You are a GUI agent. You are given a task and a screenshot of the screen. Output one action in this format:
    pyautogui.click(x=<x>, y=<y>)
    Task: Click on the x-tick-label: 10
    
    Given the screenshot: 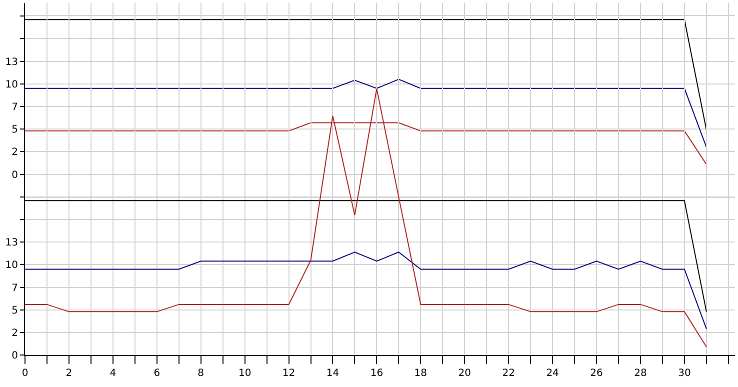 What is the action you would take?
    pyautogui.click(x=245, y=373)
    